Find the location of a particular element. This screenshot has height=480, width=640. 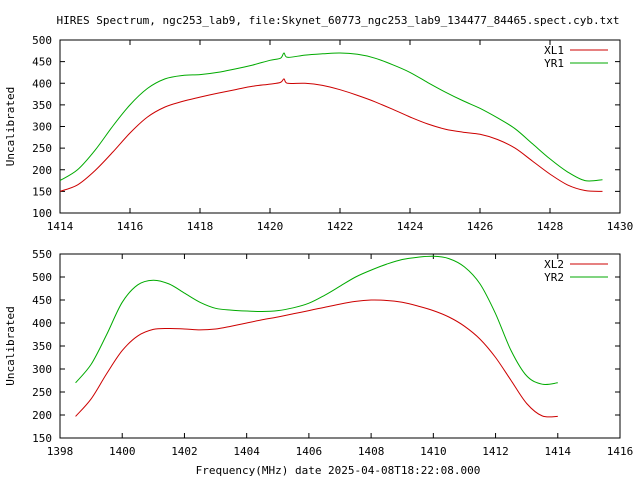

panel-2-x-tick-label: 1402 is located at coordinates (184, 451).